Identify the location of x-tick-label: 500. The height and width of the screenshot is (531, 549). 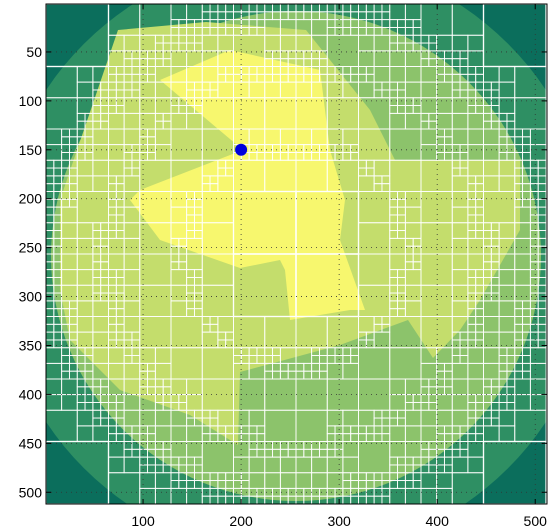
(536, 521).